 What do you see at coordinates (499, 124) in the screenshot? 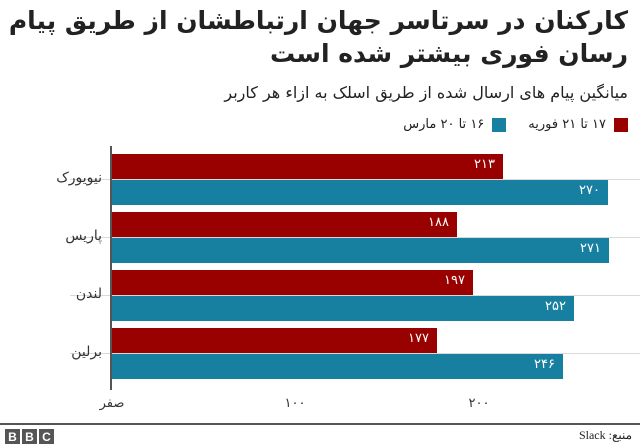
I see `legend-swatch-mar` at bounding box center [499, 124].